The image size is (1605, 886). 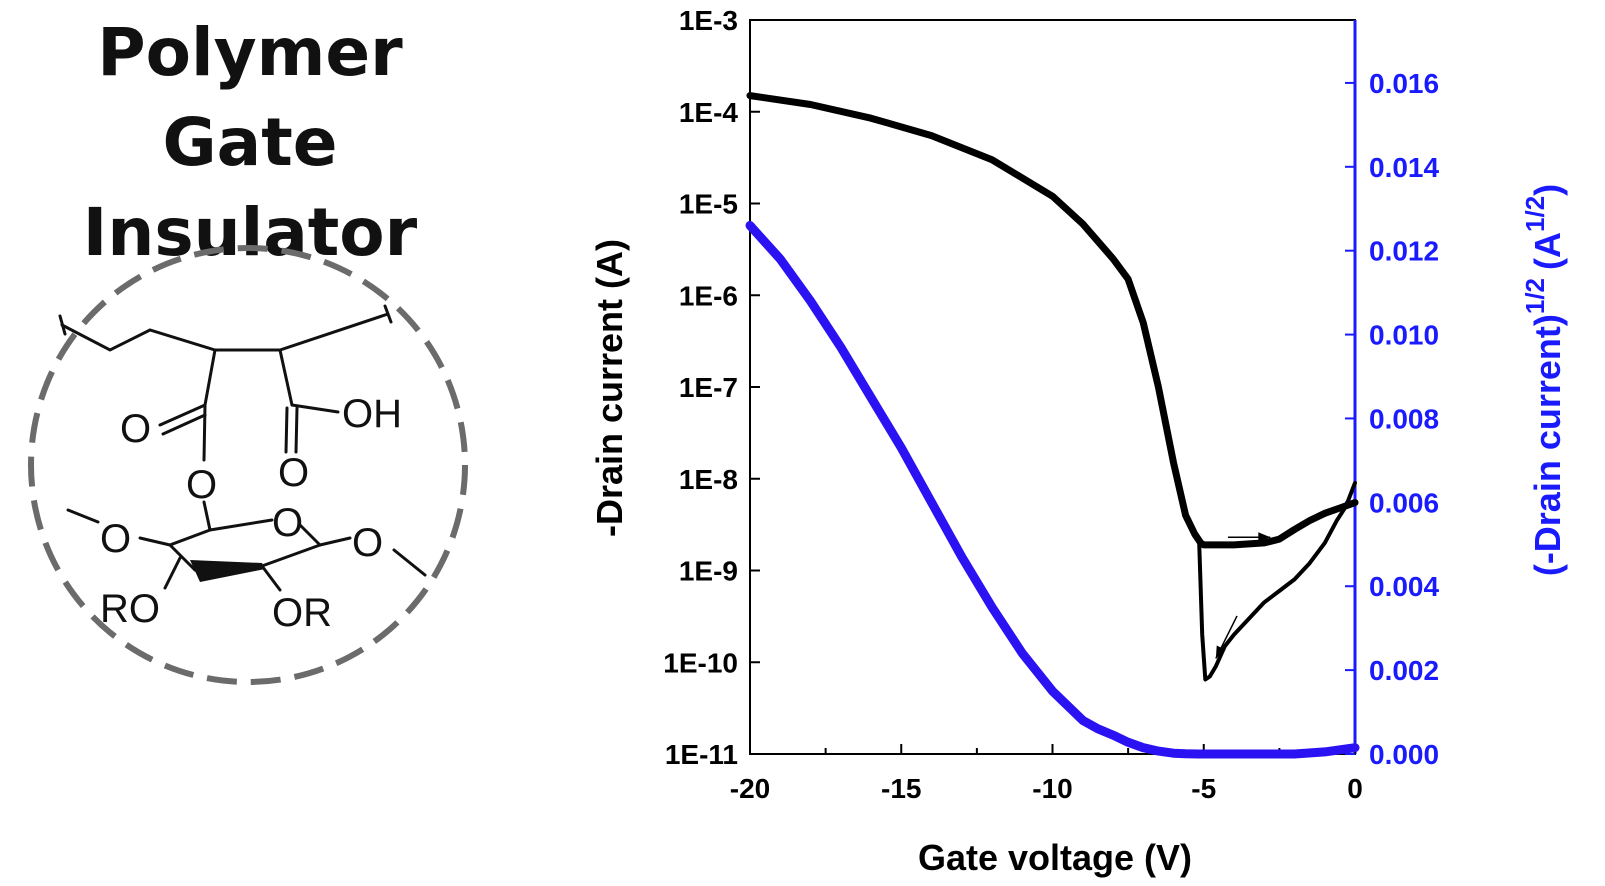 I want to click on y-right-tick-label: 0.014, so click(x=1404, y=167).